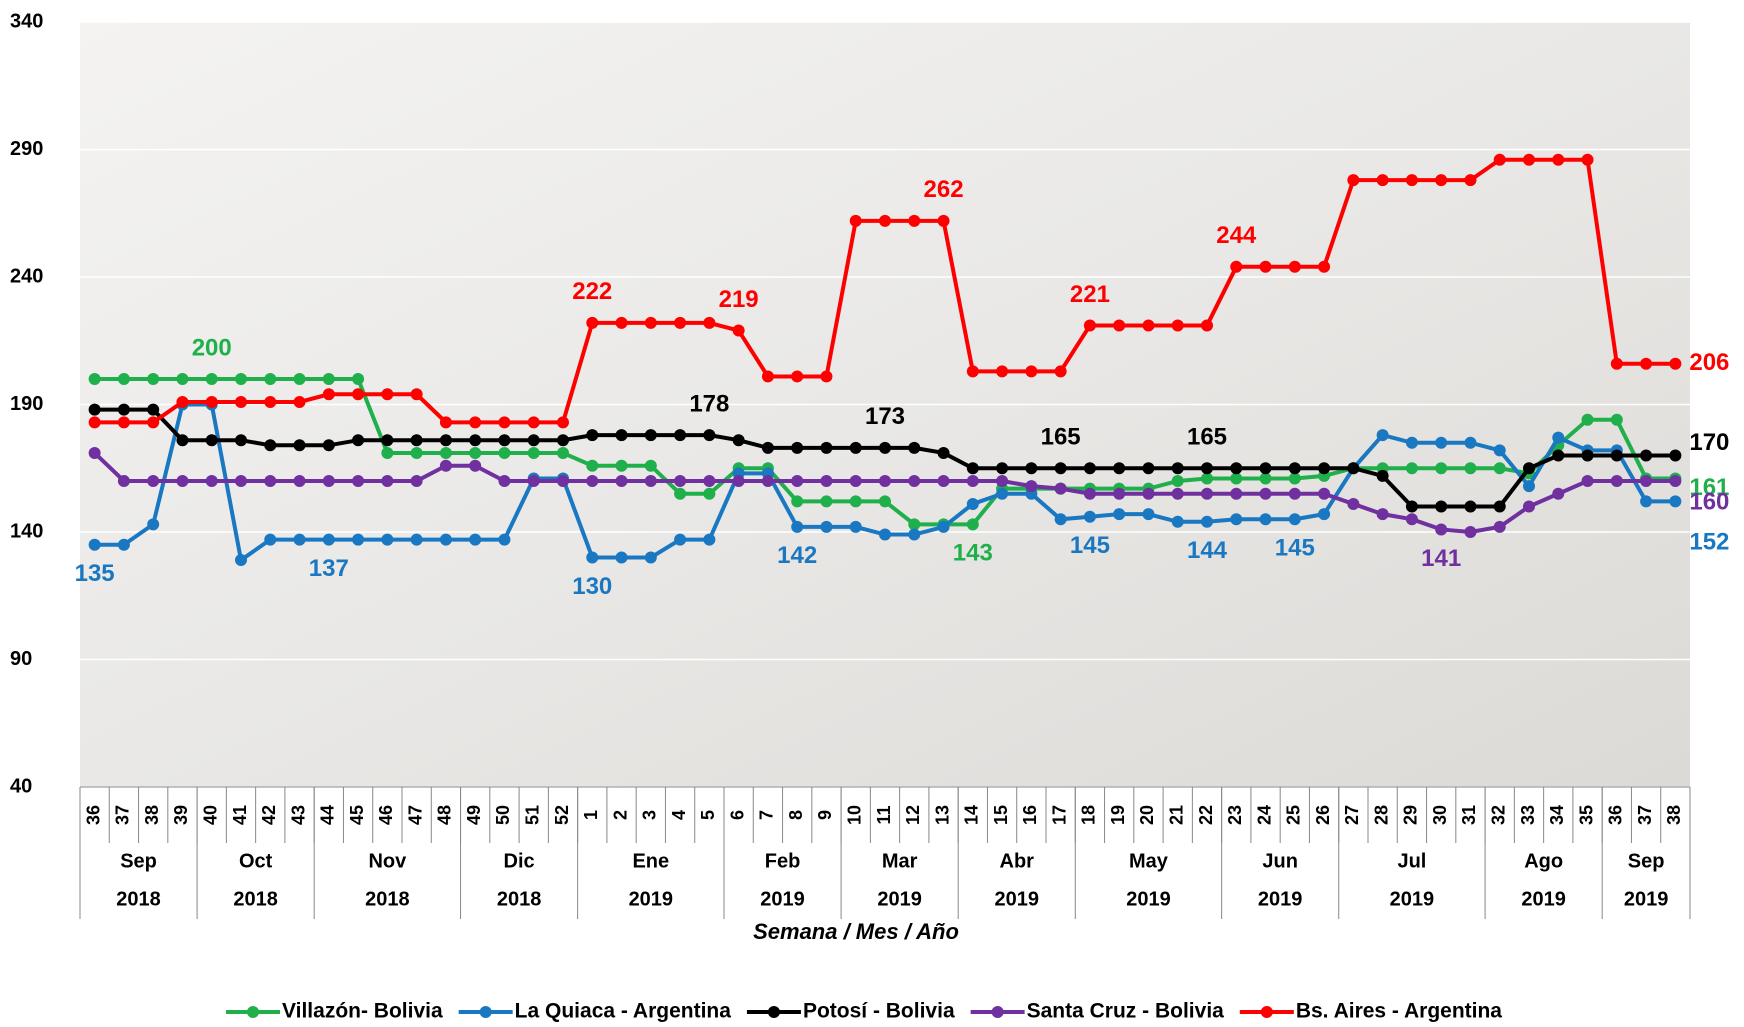 Image resolution: width=1744 pixels, height=1027 pixels. What do you see at coordinates (1090, 294) in the screenshot?
I see `data-label: 221` at bounding box center [1090, 294].